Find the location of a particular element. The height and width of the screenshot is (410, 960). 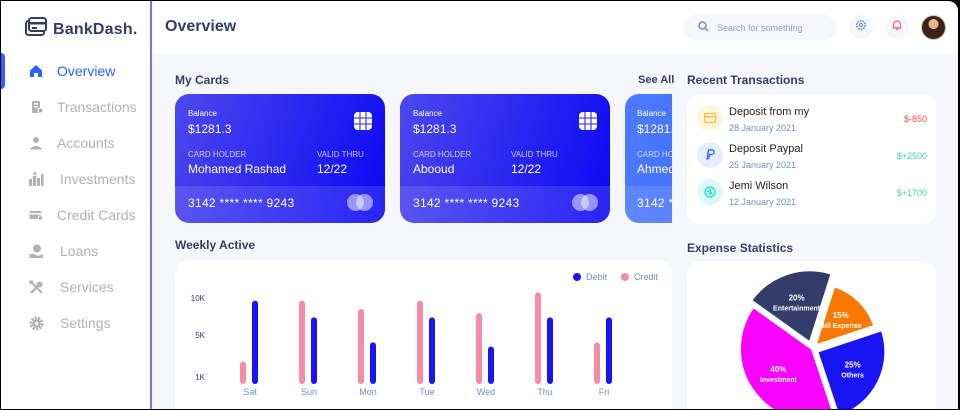

logo: BankDash. is located at coordinates (81, 29).